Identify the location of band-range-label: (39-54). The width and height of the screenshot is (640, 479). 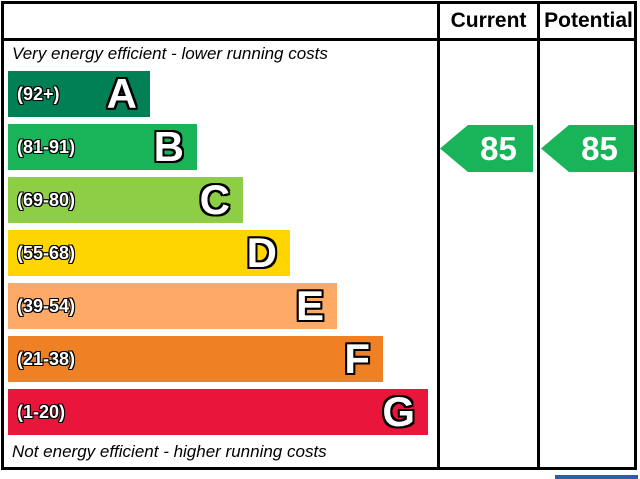
(46, 306).